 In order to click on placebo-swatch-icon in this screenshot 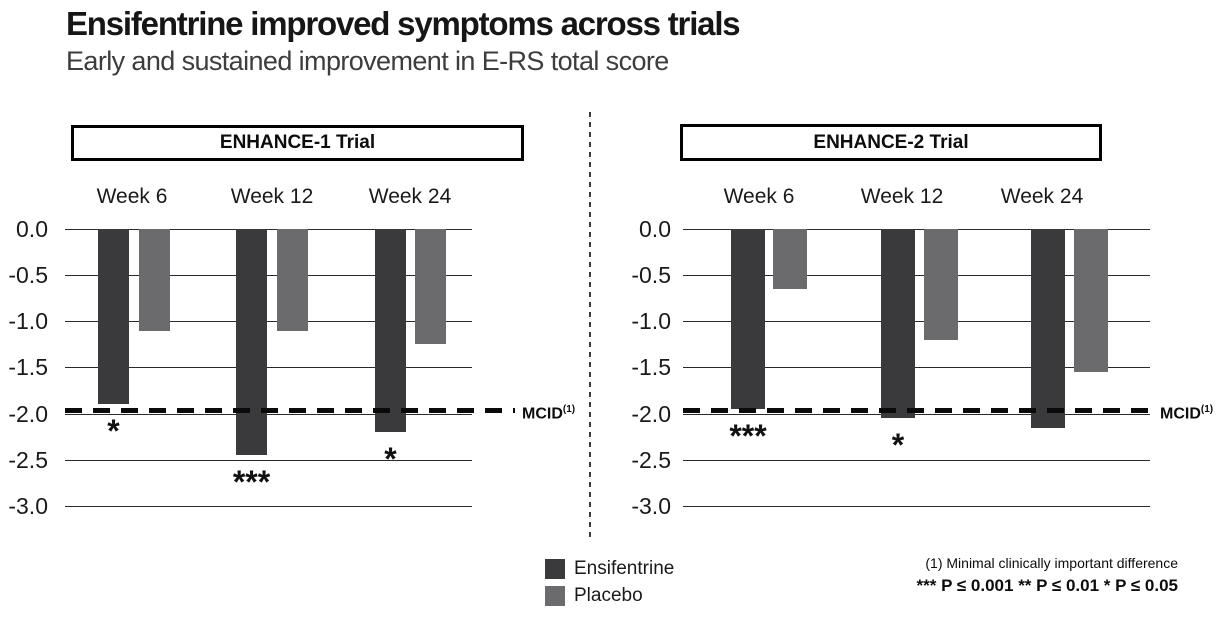, I will do `click(555, 596)`.